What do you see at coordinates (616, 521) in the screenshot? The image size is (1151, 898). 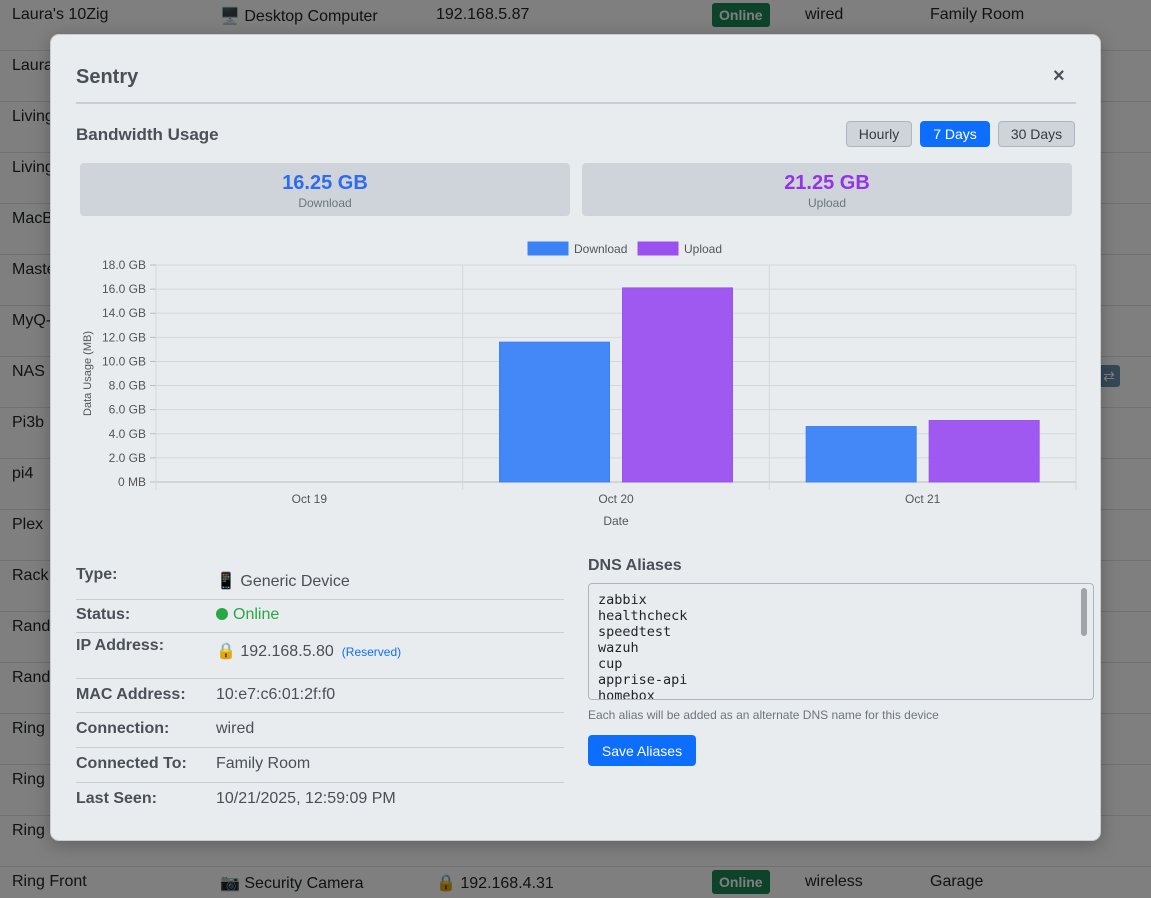 I see `x-axis-label: Date` at bounding box center [616, 521].